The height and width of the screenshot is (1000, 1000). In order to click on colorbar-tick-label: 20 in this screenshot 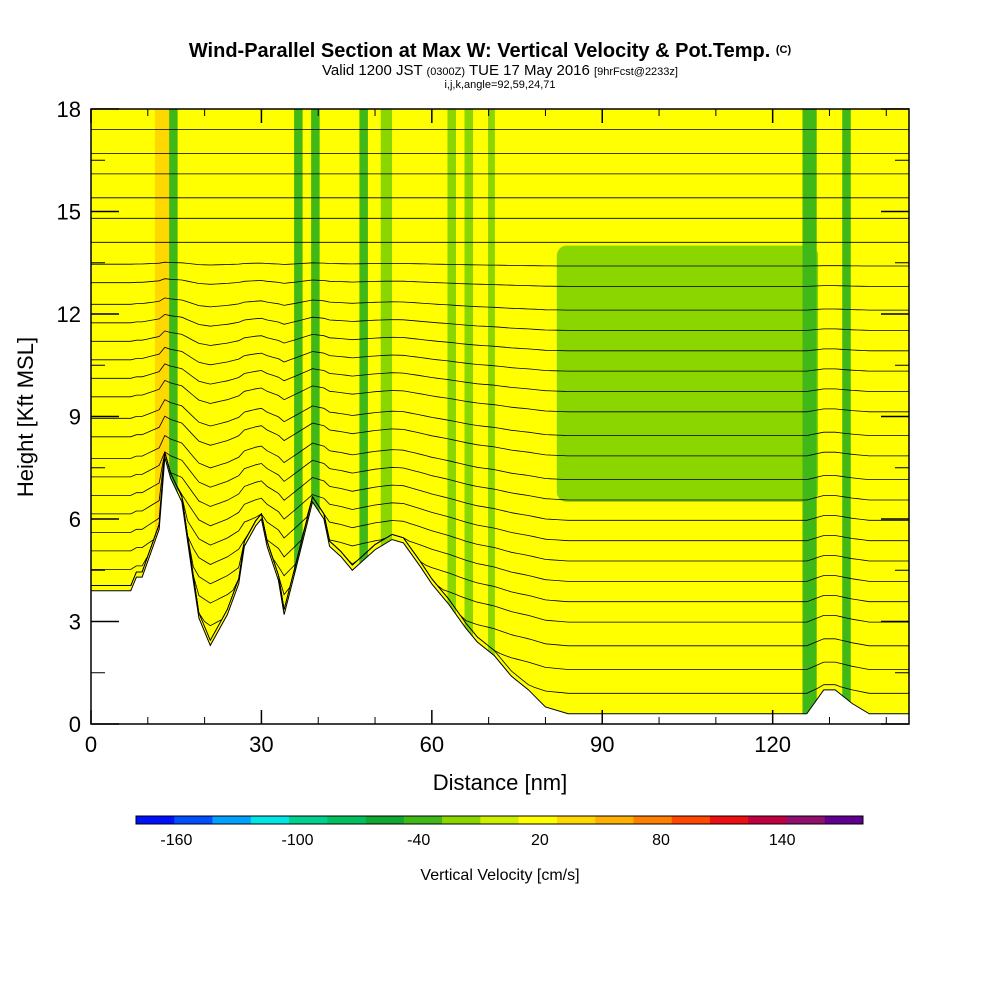, I will do `click(540, 840)`.